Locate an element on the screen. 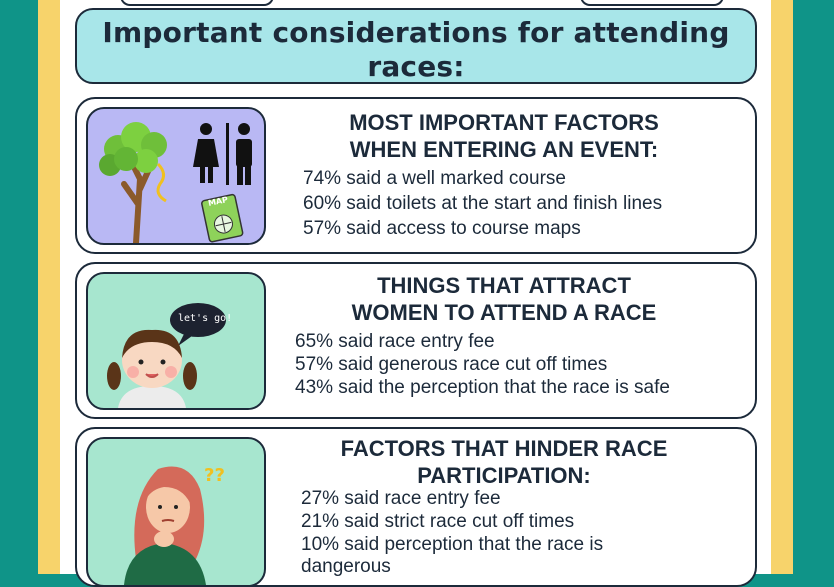 This screenshot has height=587, width=834. tree-toilets-map-icon: MAP is located at coordinates (176, 176).